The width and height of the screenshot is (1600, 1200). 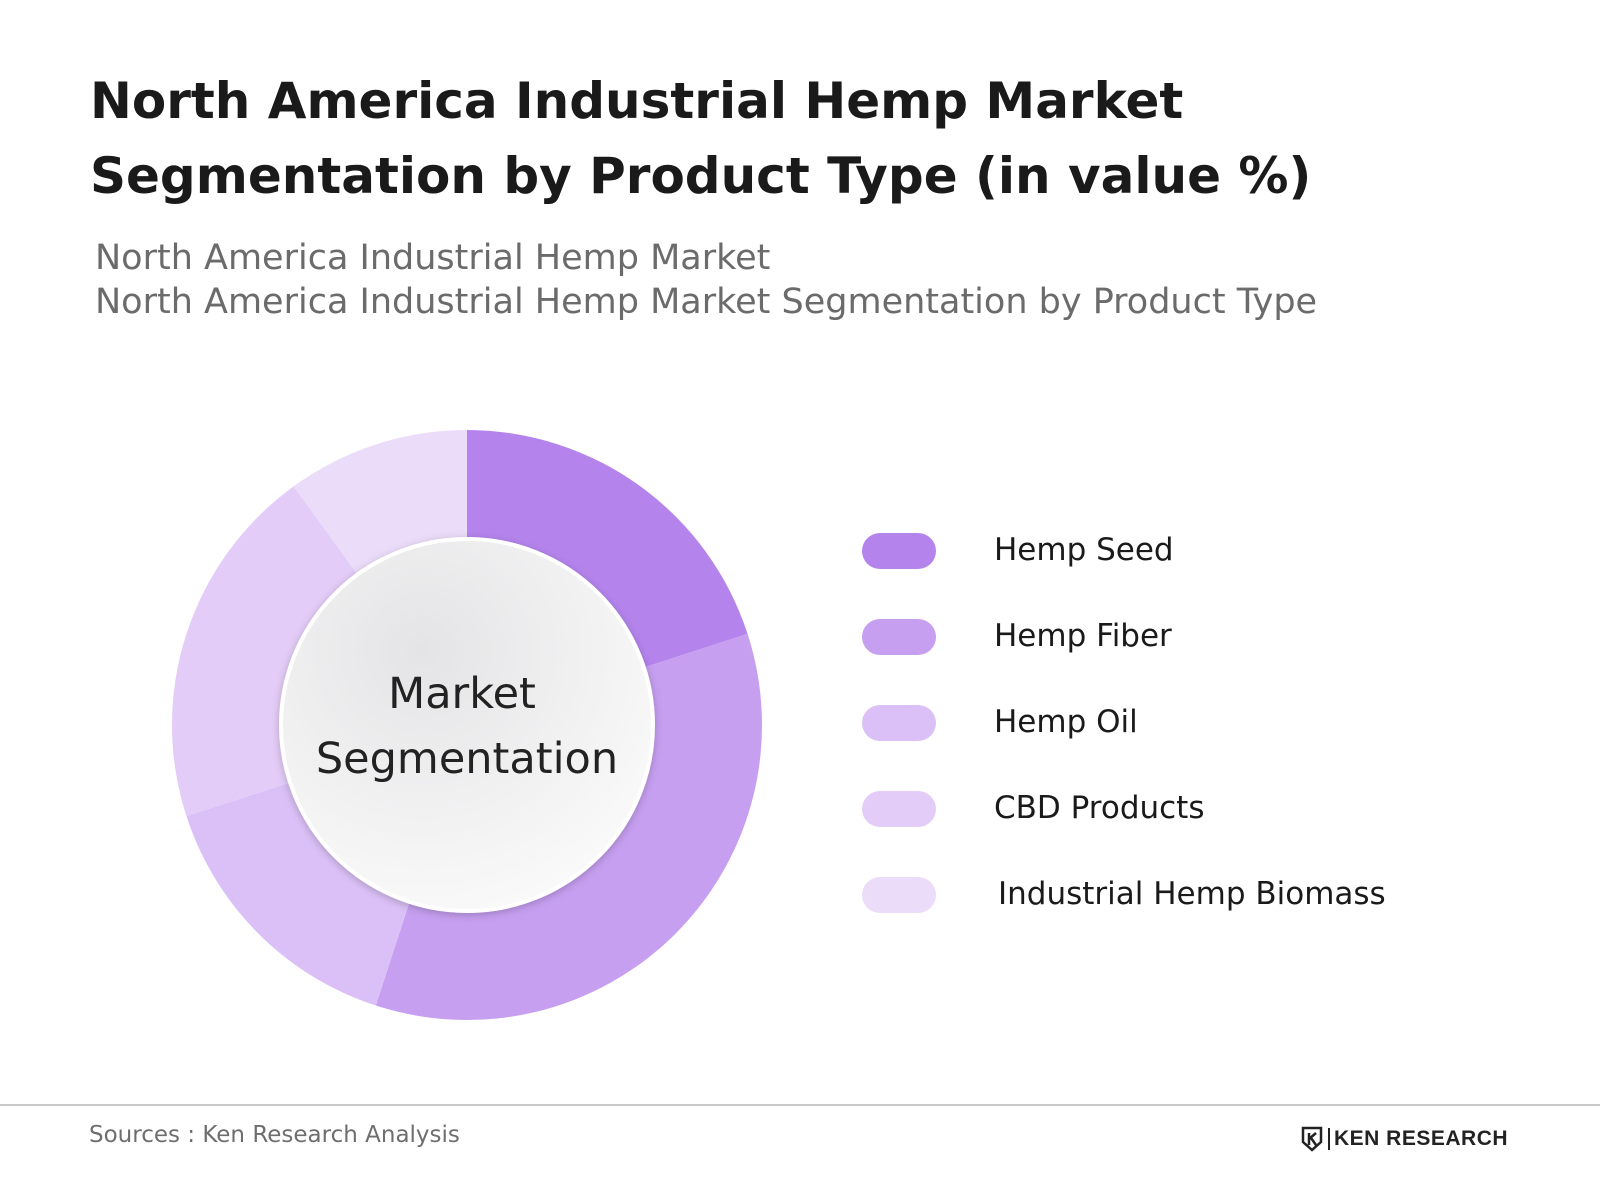 I want to click on legend-swatch-hemp-oil, so click(x=899, y=723).